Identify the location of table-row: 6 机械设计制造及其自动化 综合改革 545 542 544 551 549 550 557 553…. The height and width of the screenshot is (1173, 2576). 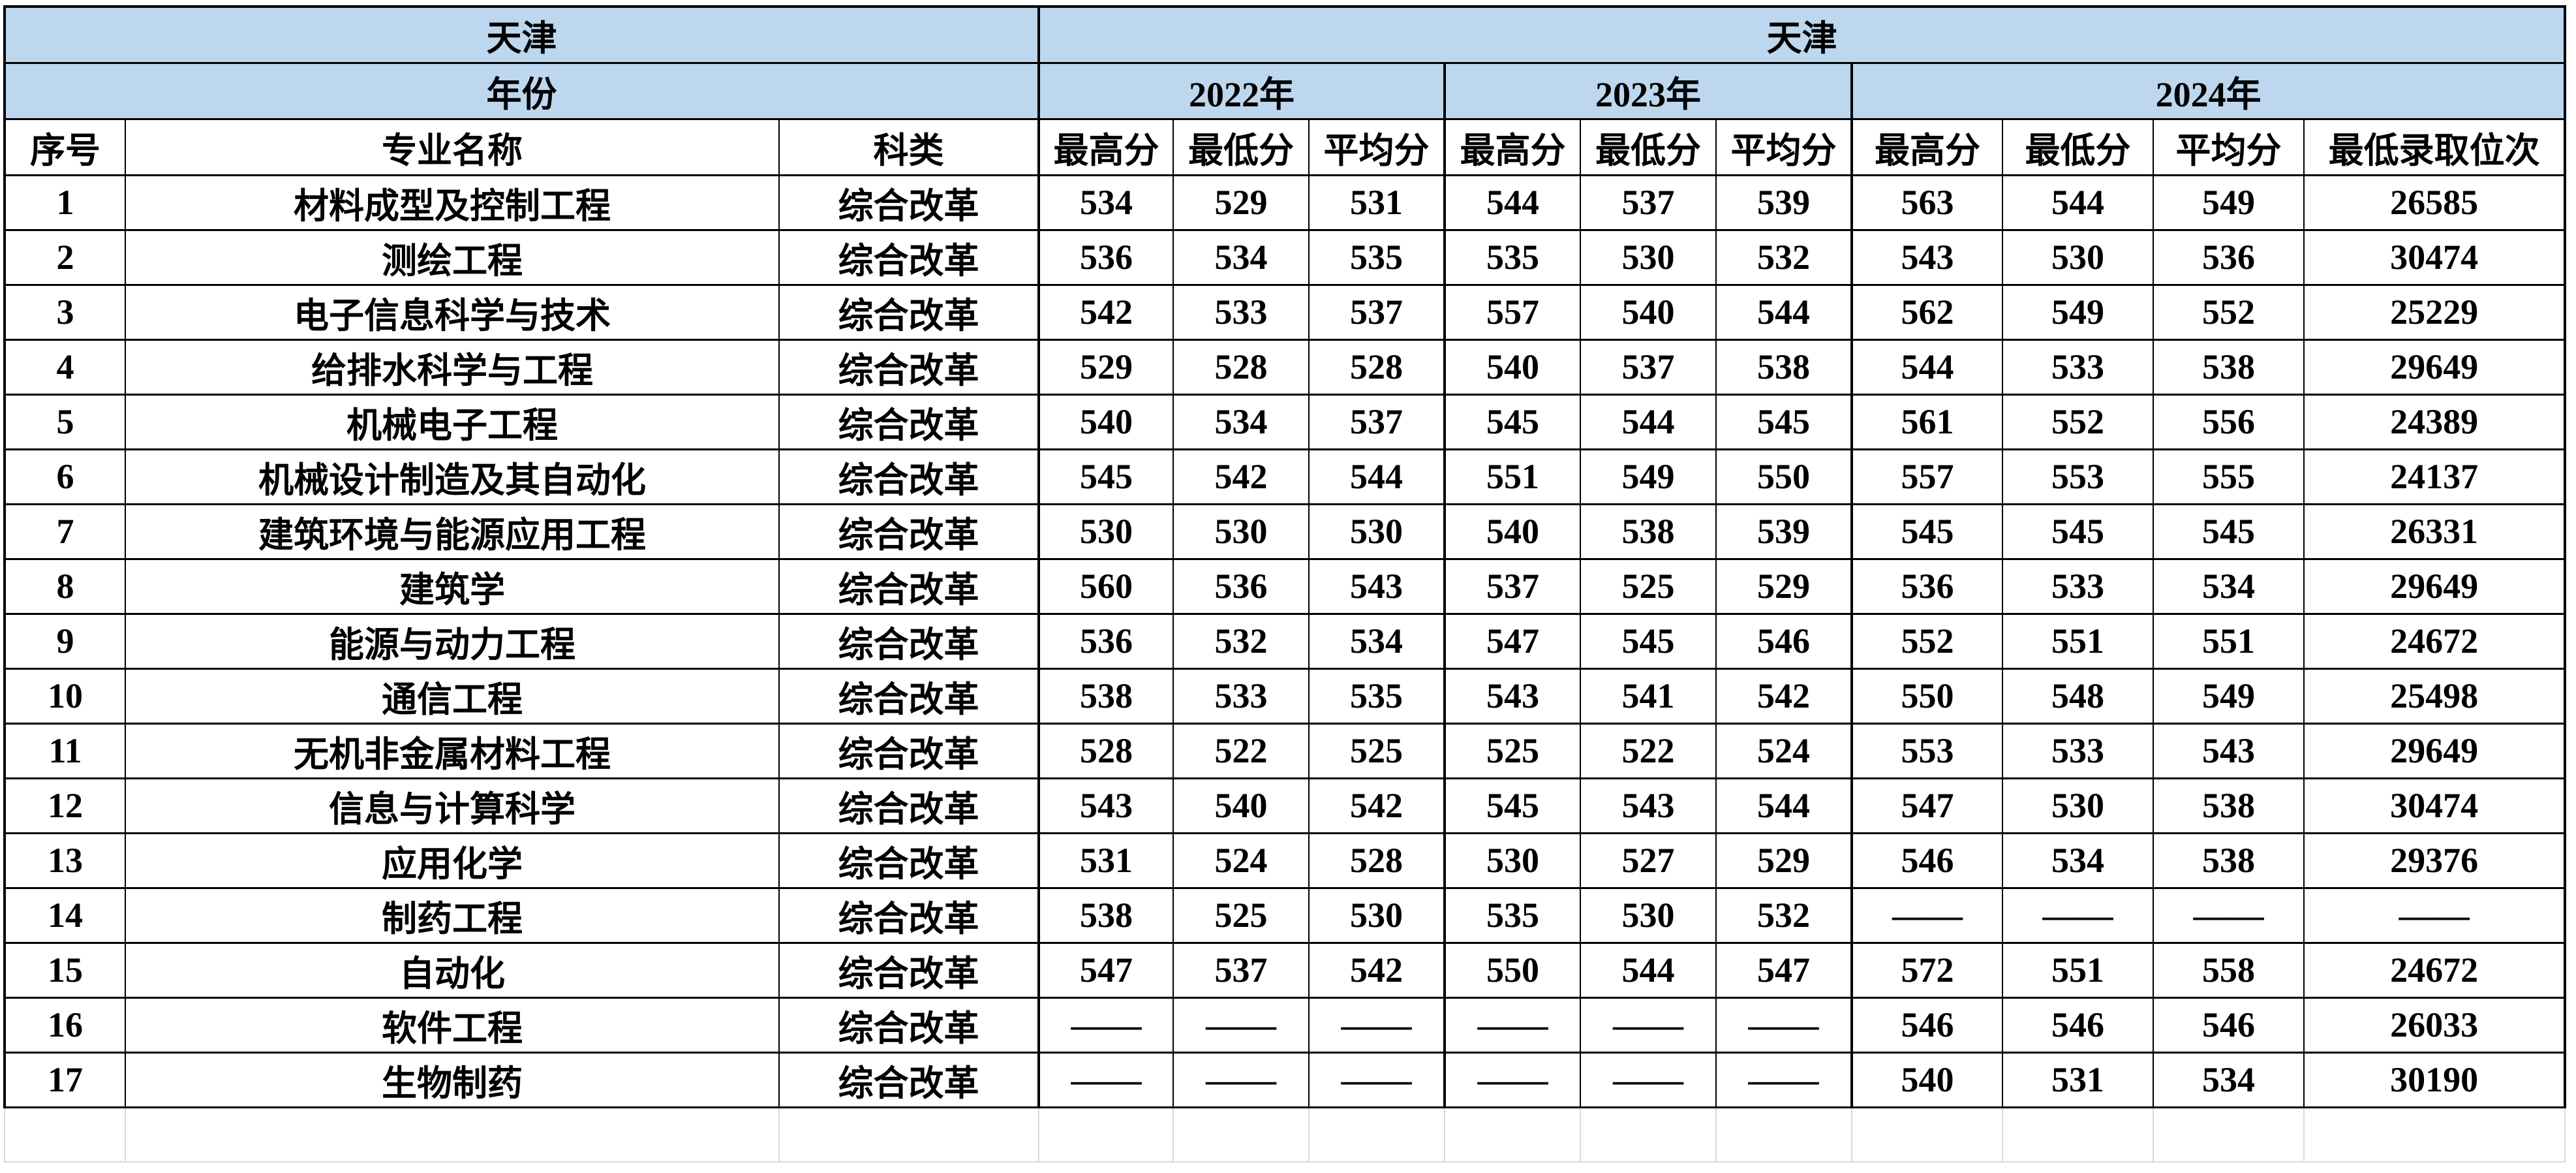
(1285, 476).